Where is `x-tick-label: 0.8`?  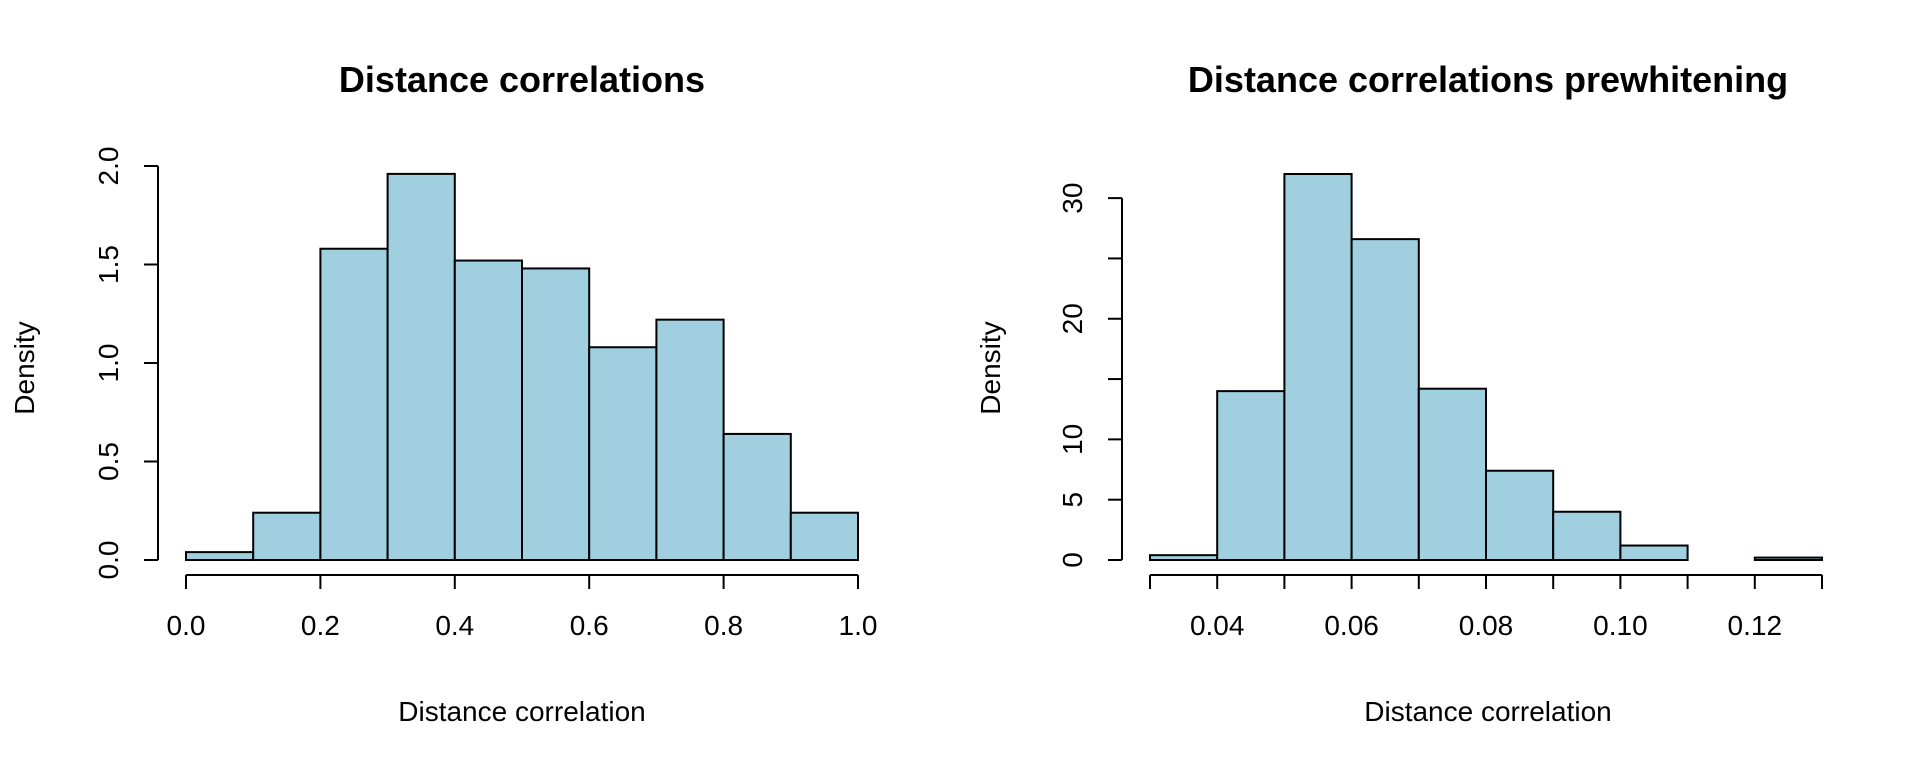 x-tick-label: 0.8 is located at coordinates (723, 625).